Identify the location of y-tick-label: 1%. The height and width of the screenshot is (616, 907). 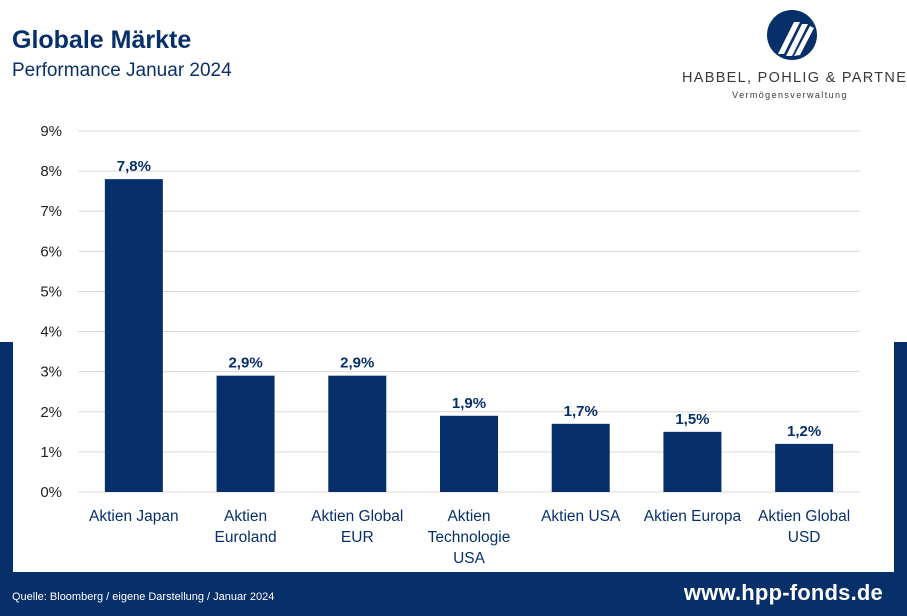
(51, 452).